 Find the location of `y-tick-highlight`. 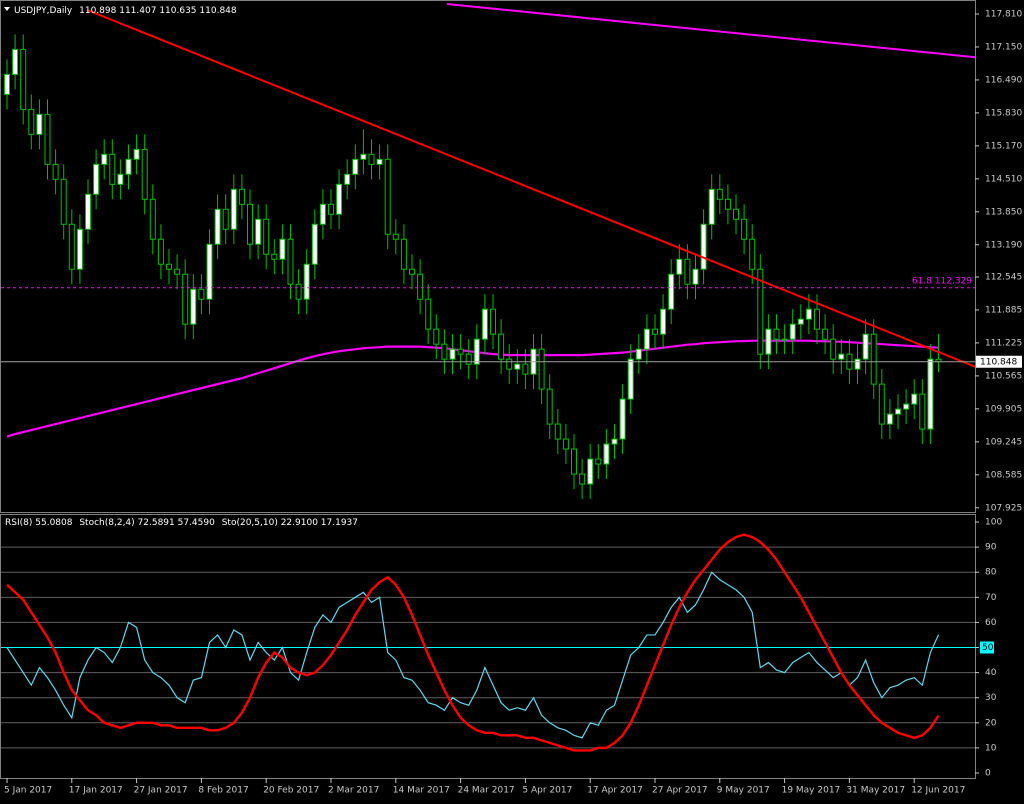

y-tick-highlight is located at coordinates (987, 647).